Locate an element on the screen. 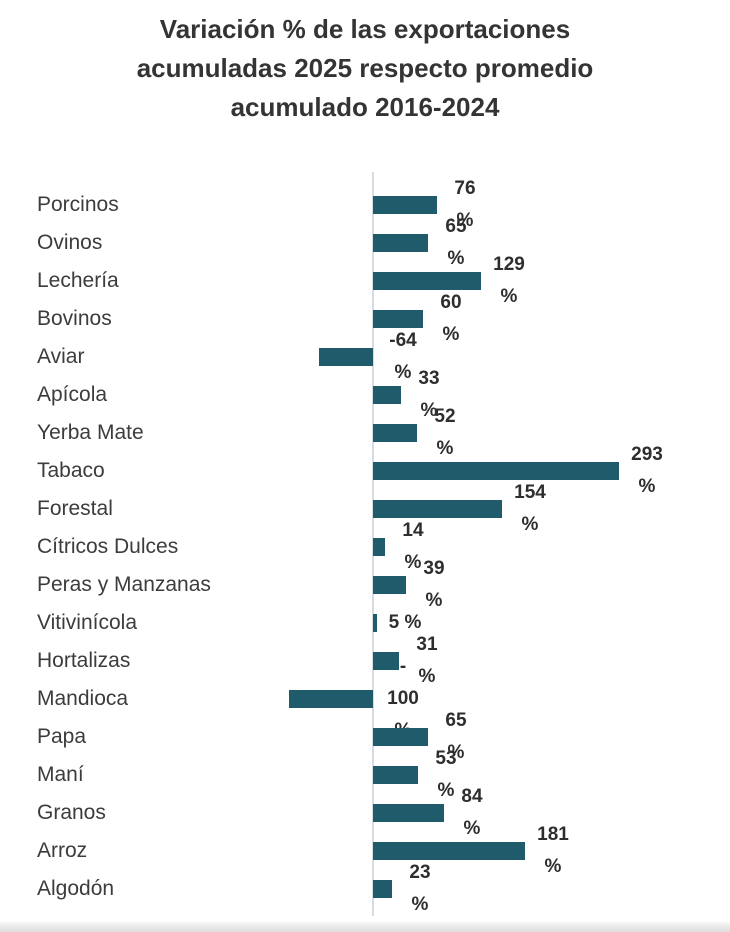  value-label-line: 76 is located at coordinates (465, 188).